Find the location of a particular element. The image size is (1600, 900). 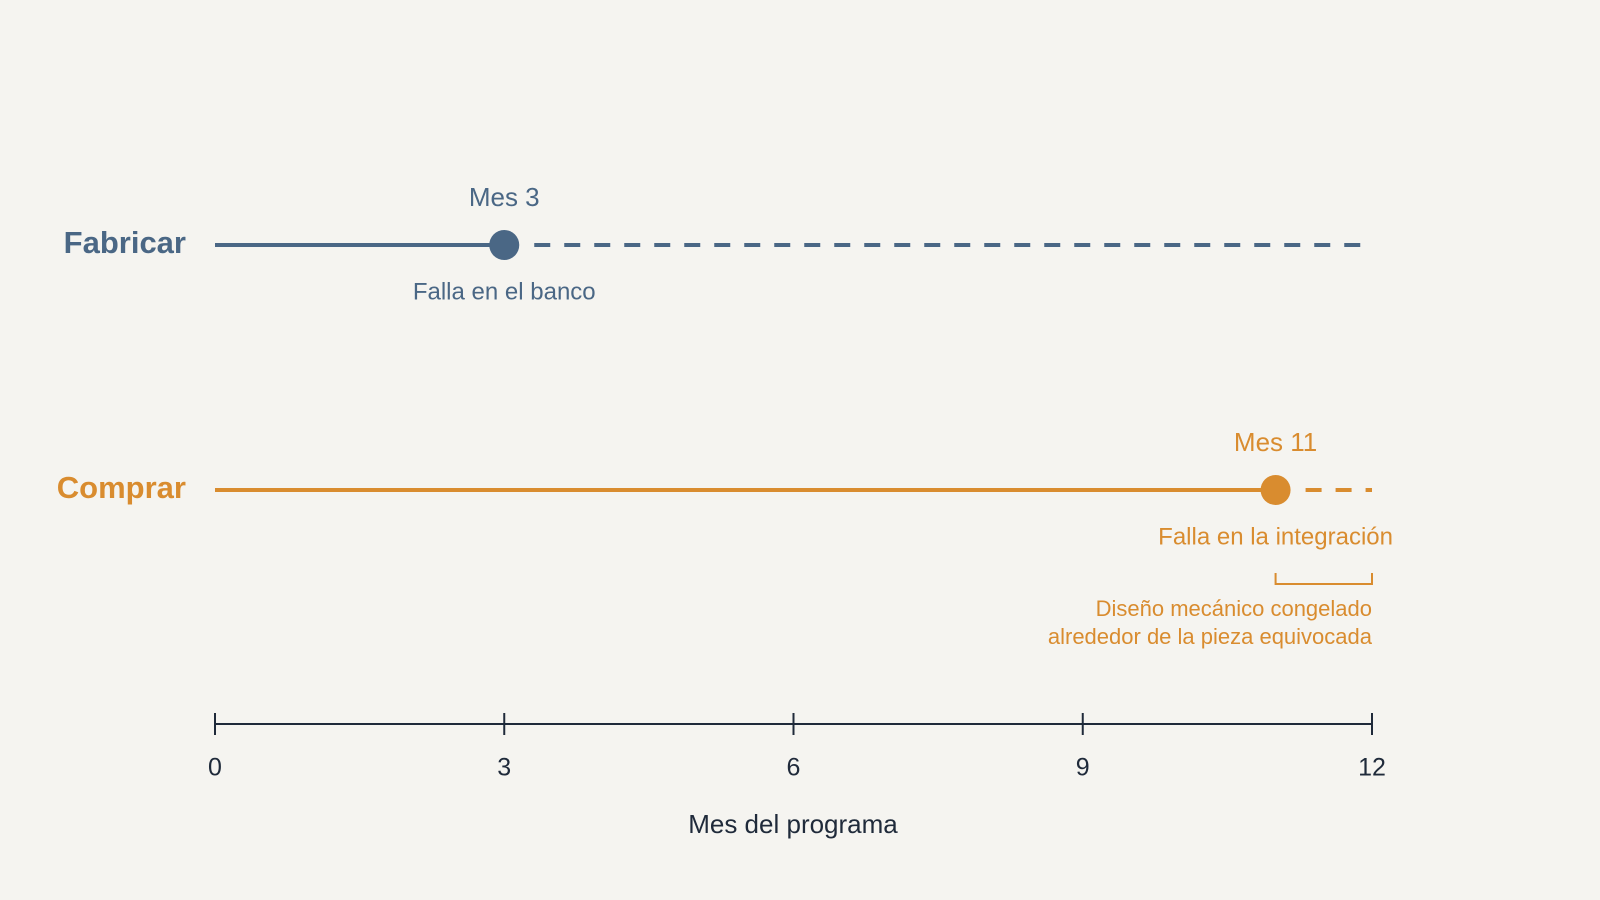

x-tick-label: 6 is located at coordinates (794, 768).